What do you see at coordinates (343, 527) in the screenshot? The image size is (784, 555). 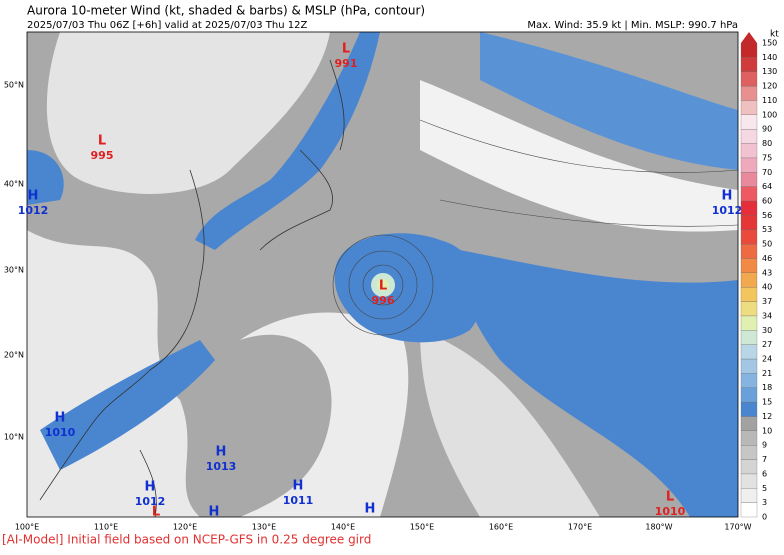 I see `lon-label: 140°E` at bounding box center [343, 527].